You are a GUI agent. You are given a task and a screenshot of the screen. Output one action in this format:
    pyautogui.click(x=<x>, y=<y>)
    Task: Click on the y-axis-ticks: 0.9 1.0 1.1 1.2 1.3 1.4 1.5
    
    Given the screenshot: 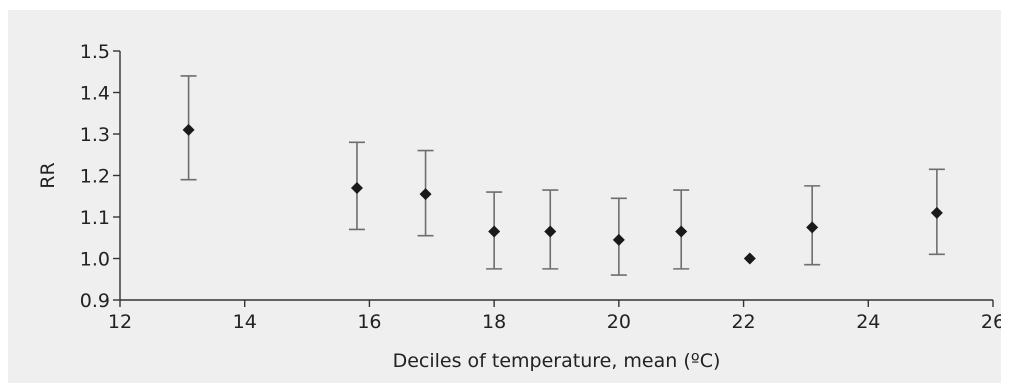 What is the action you would take?
    pyautogui.click(x=100, y=176)
    